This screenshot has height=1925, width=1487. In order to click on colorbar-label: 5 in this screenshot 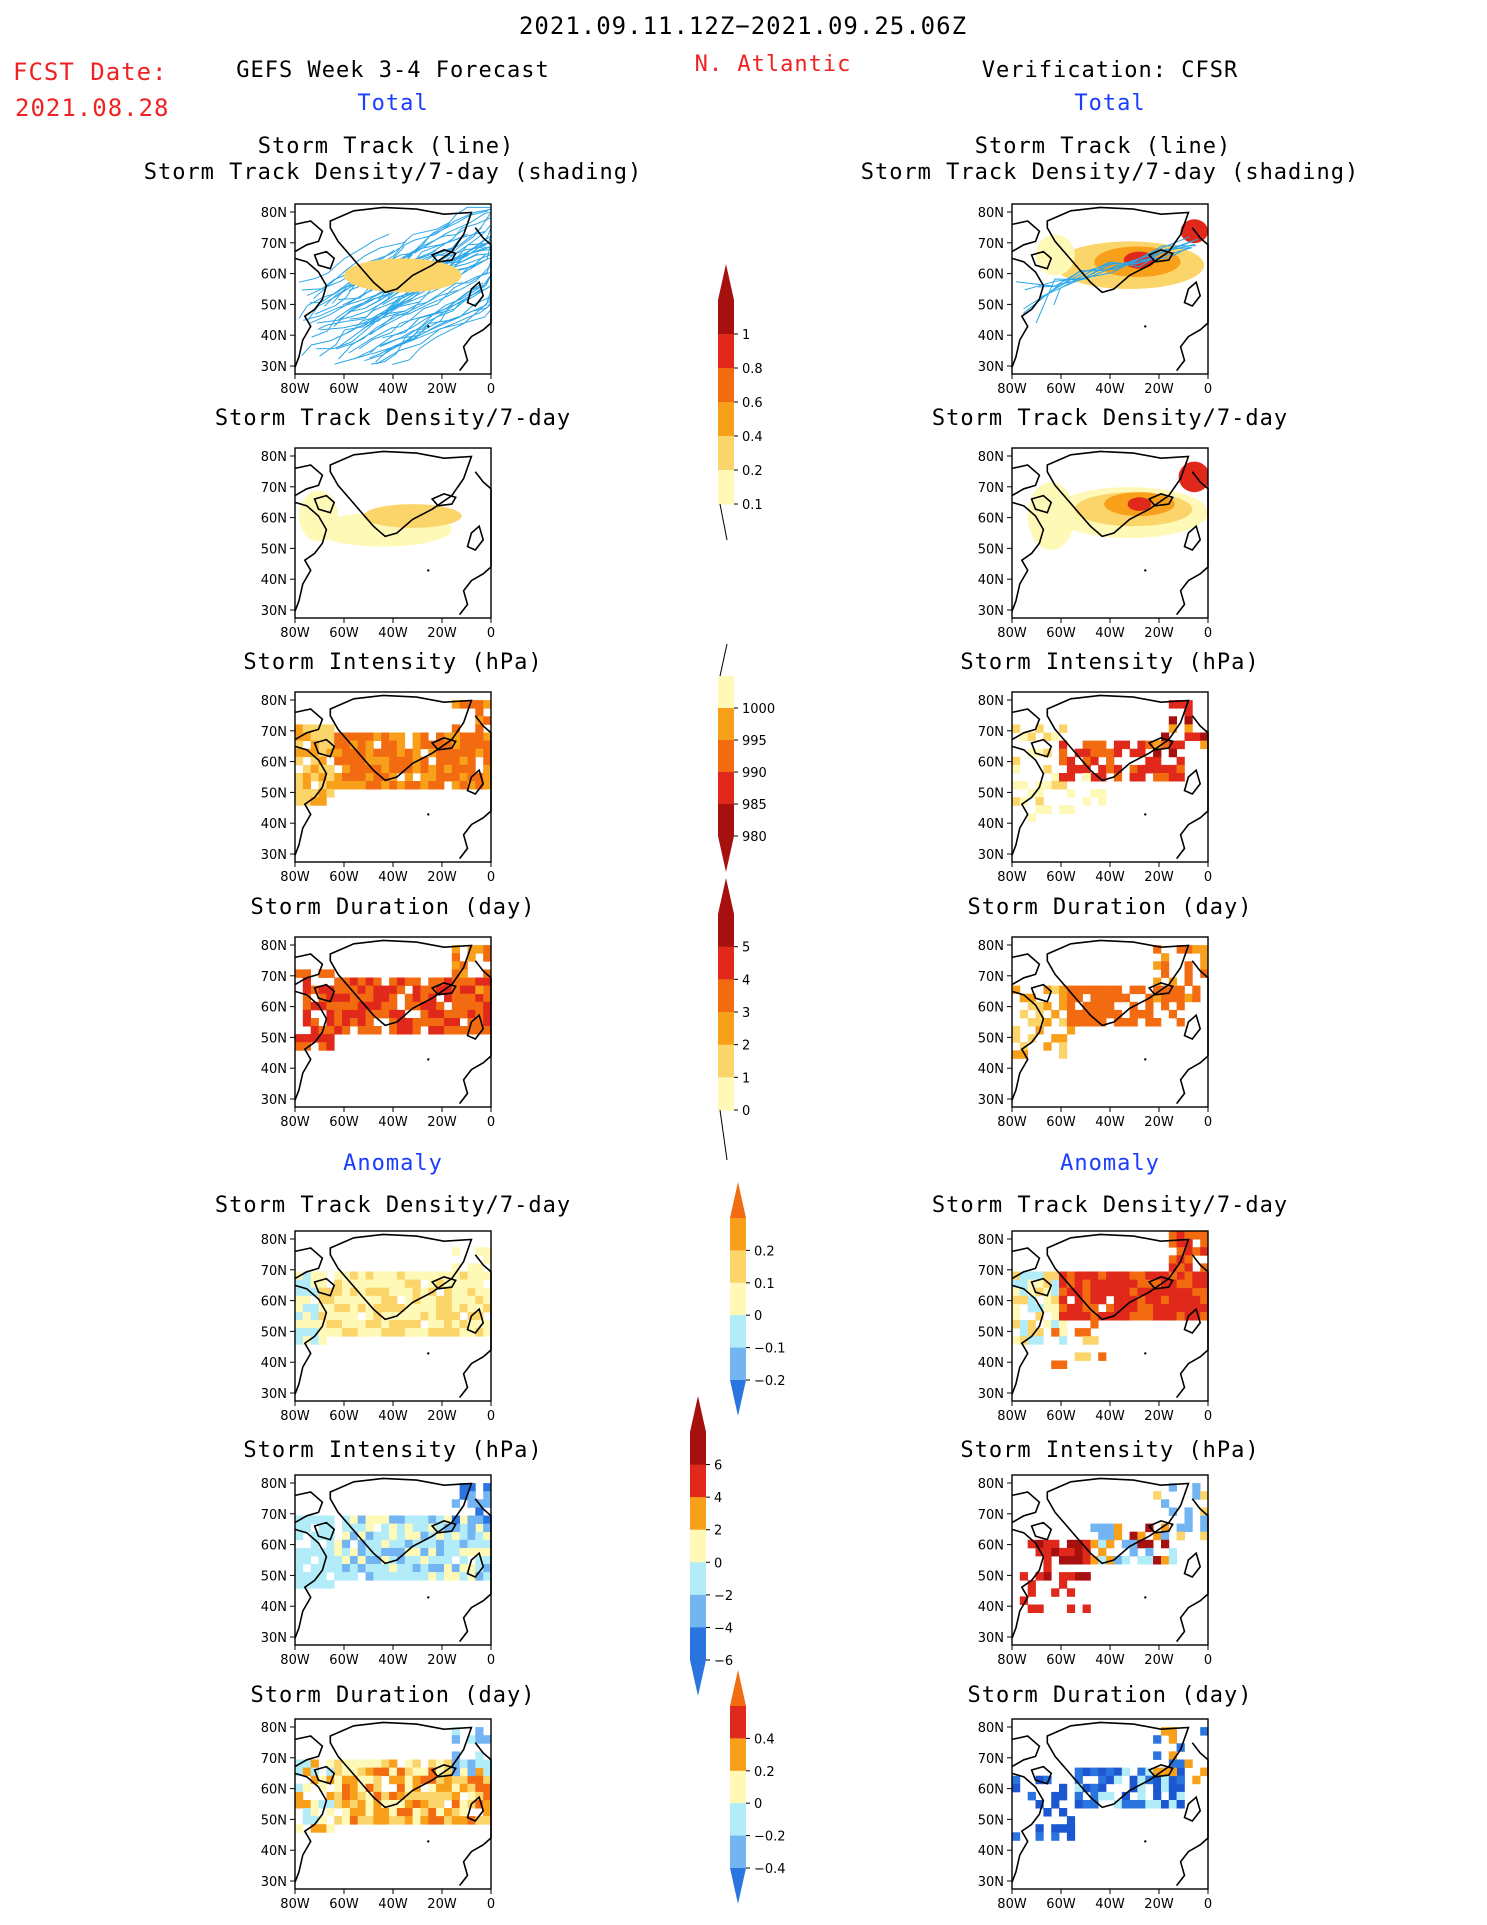, I will do `click(746, 948)`.